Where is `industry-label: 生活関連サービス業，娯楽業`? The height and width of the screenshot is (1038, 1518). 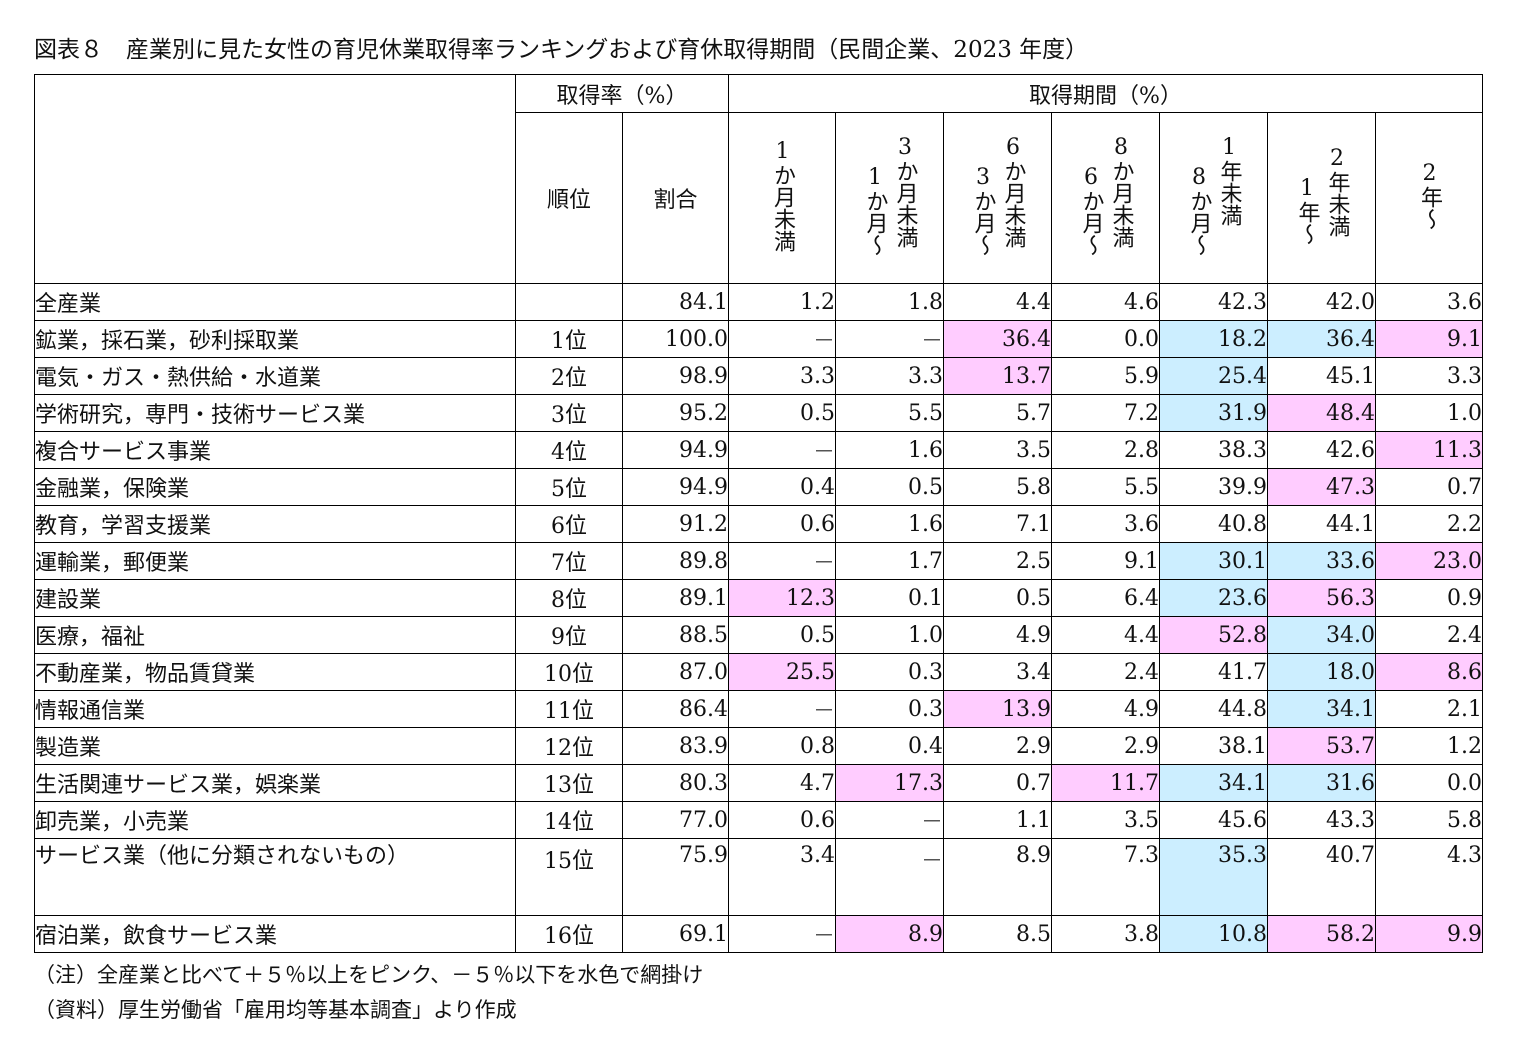 industry-label: 生活関連サービス業，娯楽業 is located at coordinates (275, 783).